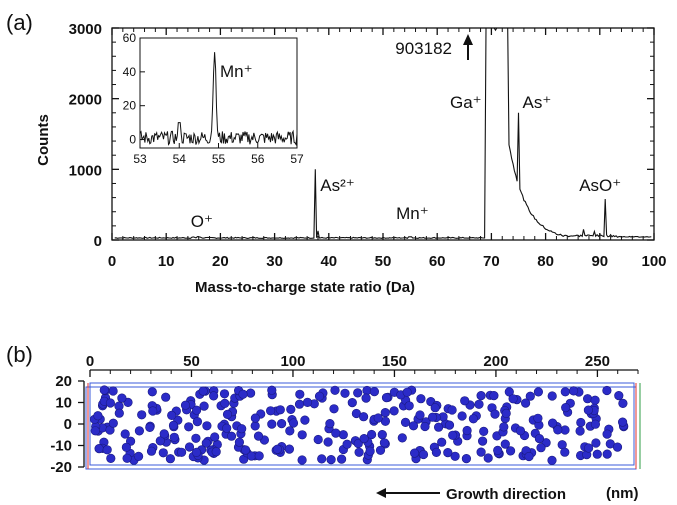  Describe the element at coordinates (166, 261) in the screenshot. I see `x-tick-label-a: 10` at that location.